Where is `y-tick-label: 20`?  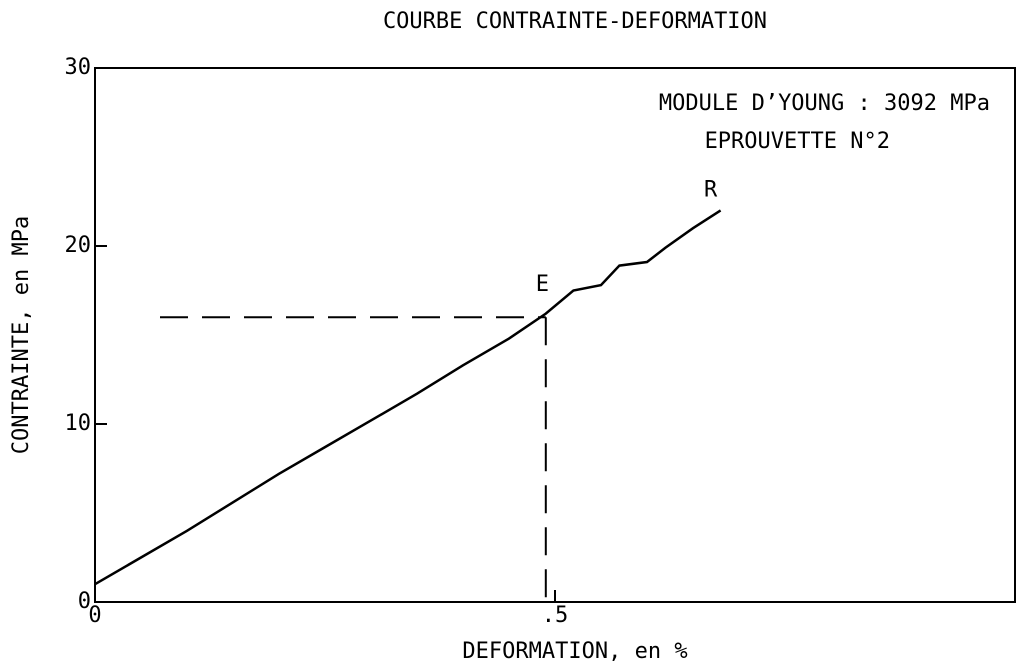
y-tick-label: 20 is located at coordinates (78, 245).